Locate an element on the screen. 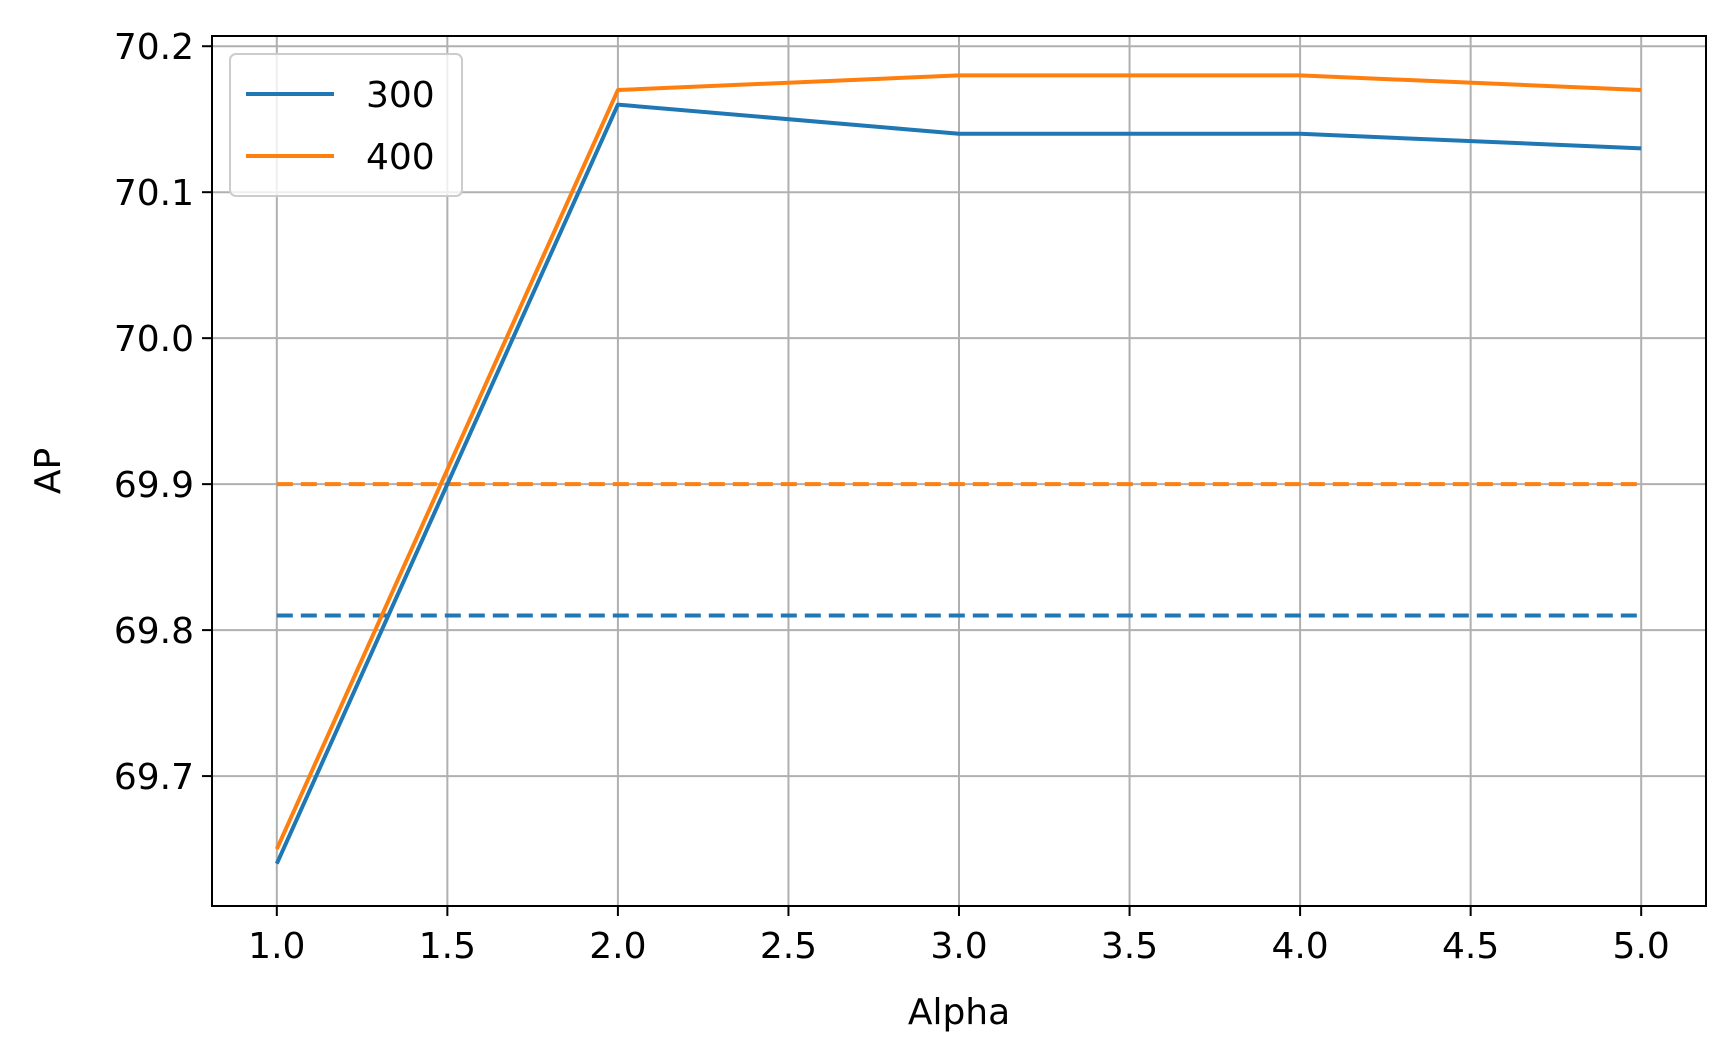 The image size is (1728, 1062). legend: 300 400 is located at coordinates (346, 125).